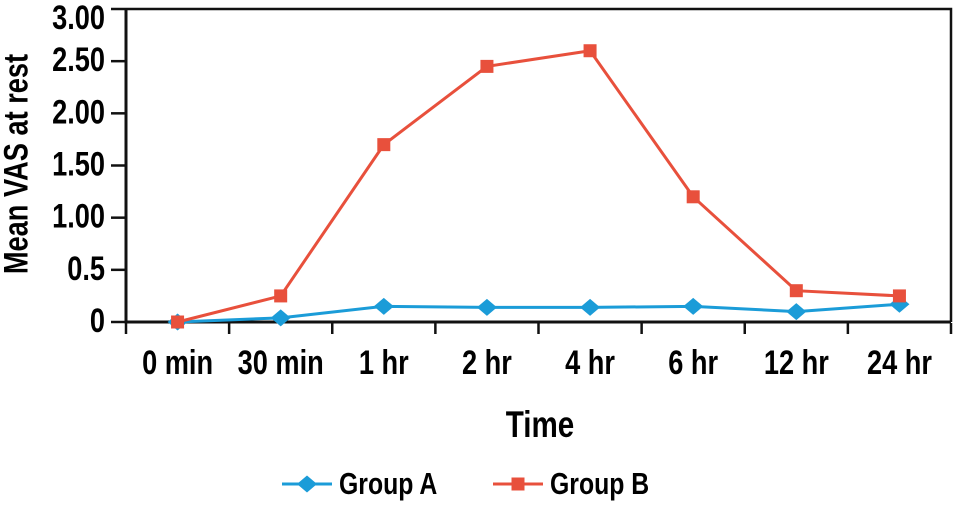 The image size is (955, 509). I want to click on x-tick-label: 4 hr, so click(590, 362).